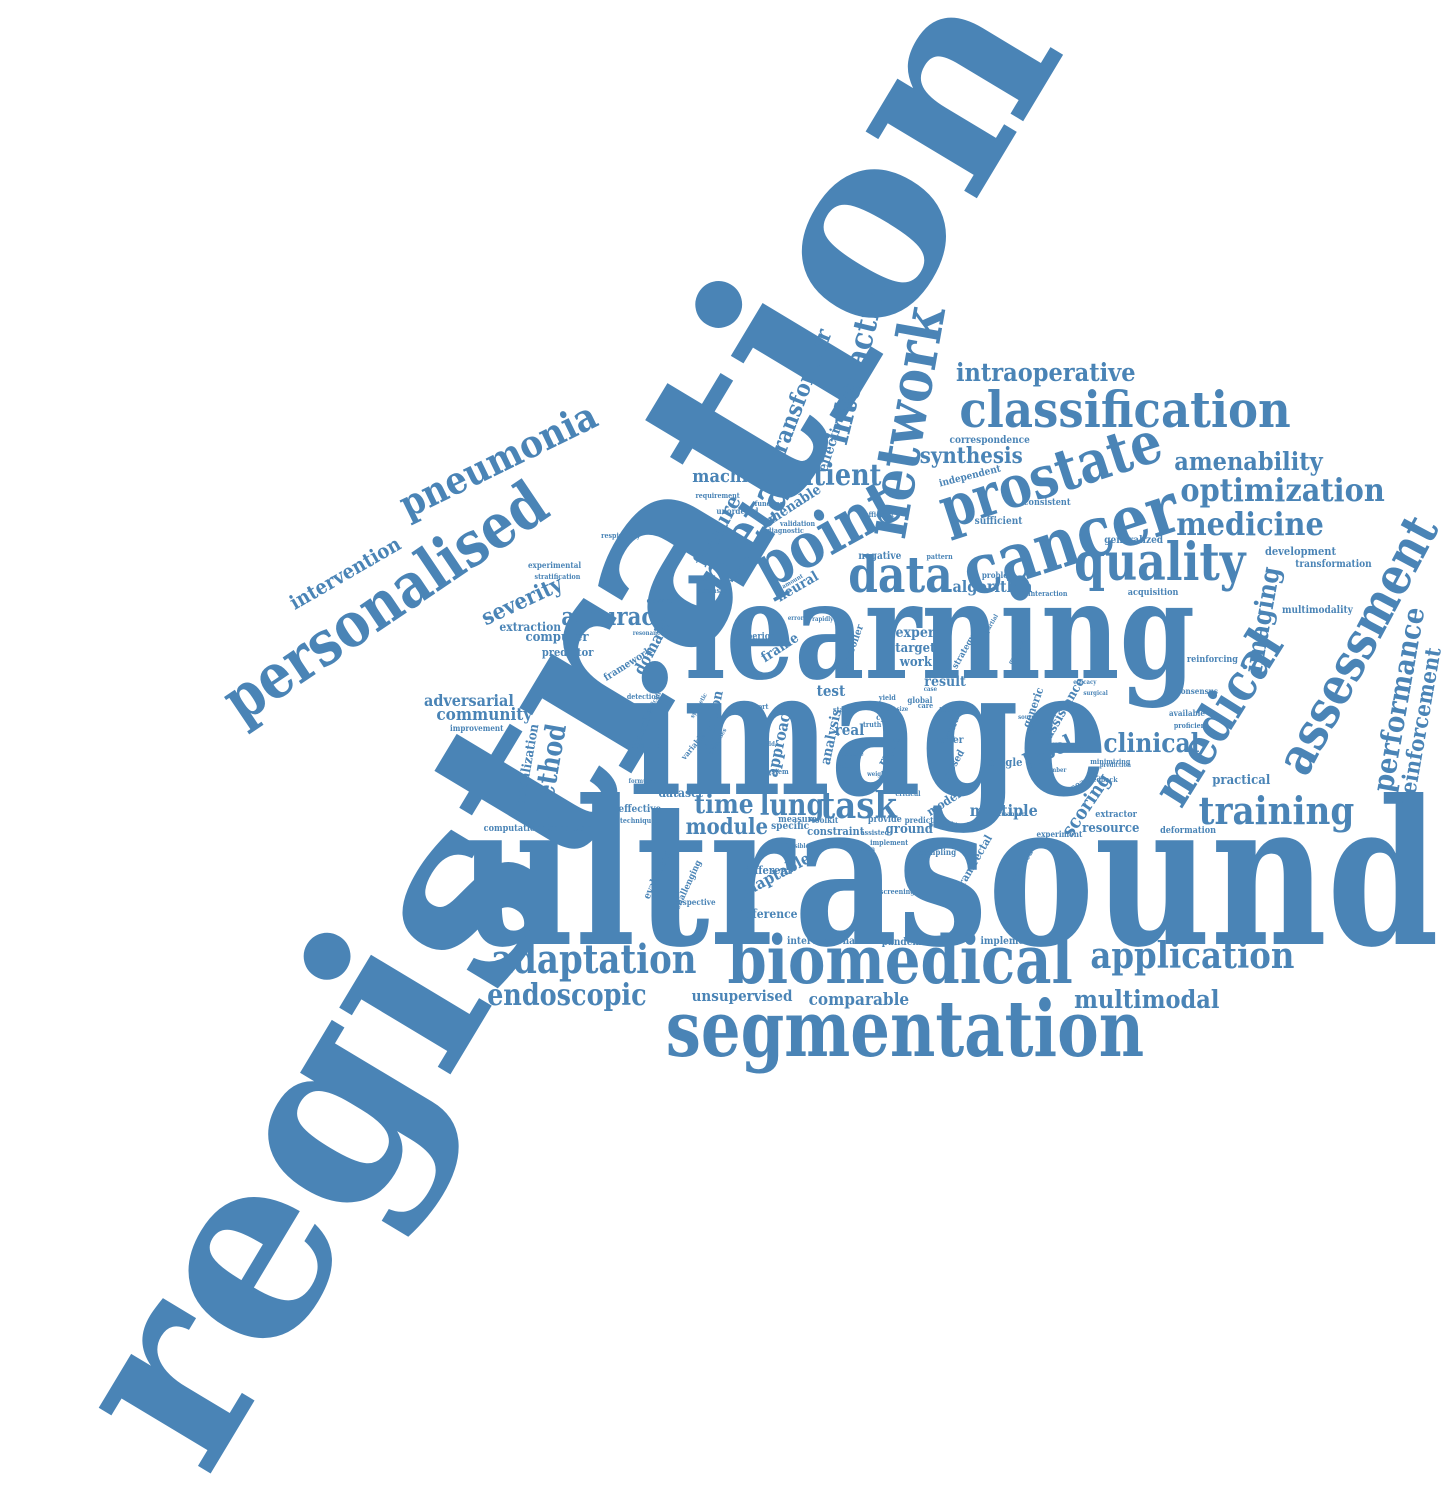  I want to click on word-unordered: unordered, so click(736, 511).